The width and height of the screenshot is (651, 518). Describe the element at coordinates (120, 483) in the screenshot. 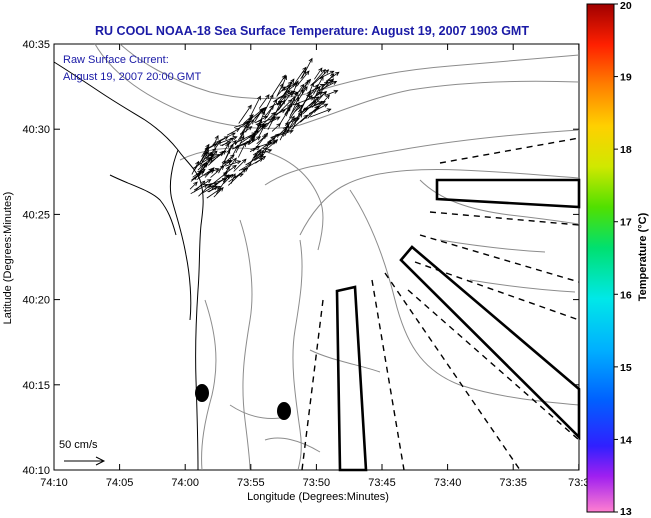

I see `x-tick-label: 74:05` at that location.